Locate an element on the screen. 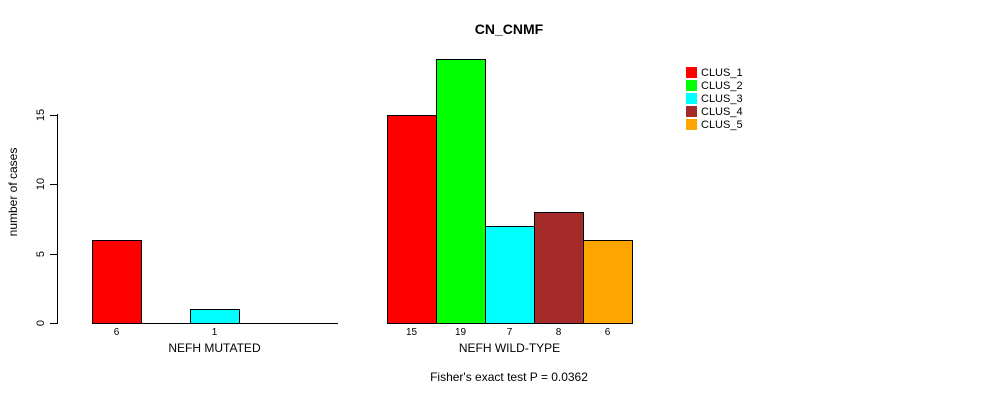 Image resolution: width=990 pixels, height=400 pixels. bar-value-label: 8 is located at coordinates (558, 332).